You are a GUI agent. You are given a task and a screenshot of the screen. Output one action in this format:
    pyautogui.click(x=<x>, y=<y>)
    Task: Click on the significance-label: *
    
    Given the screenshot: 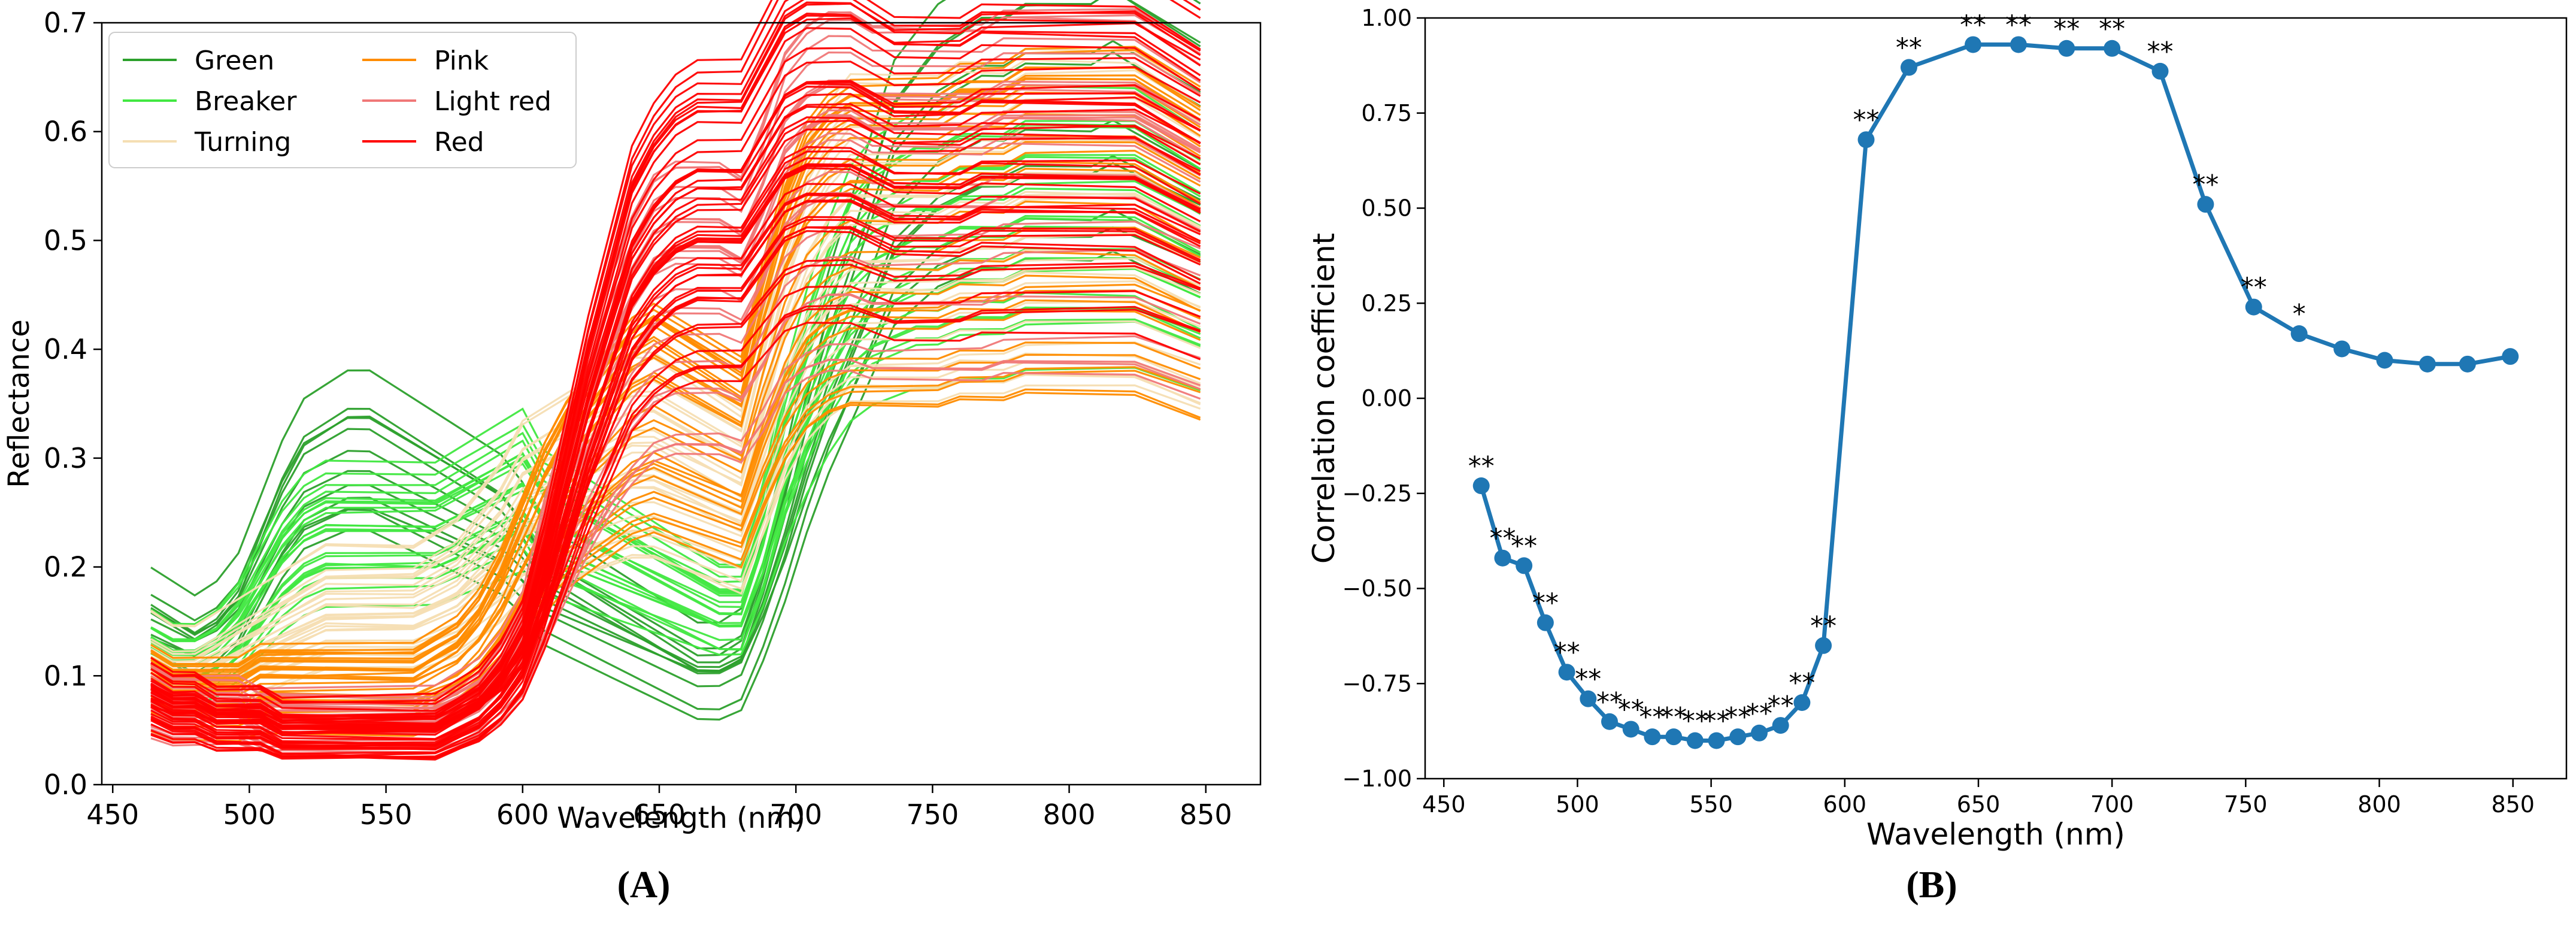 What is the action you would take?
    pyautogui.click(x=2299, y=314)
    